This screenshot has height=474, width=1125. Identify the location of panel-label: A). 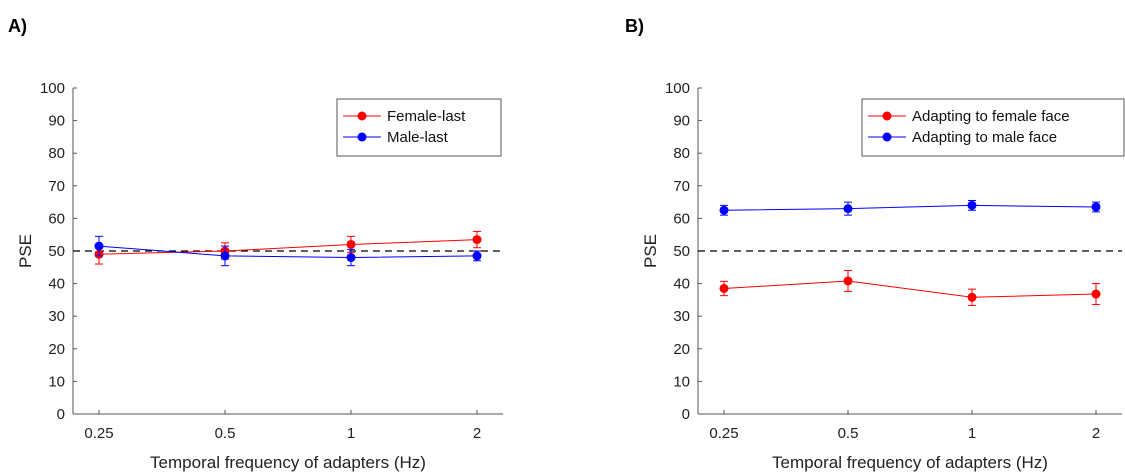
(17, 26).